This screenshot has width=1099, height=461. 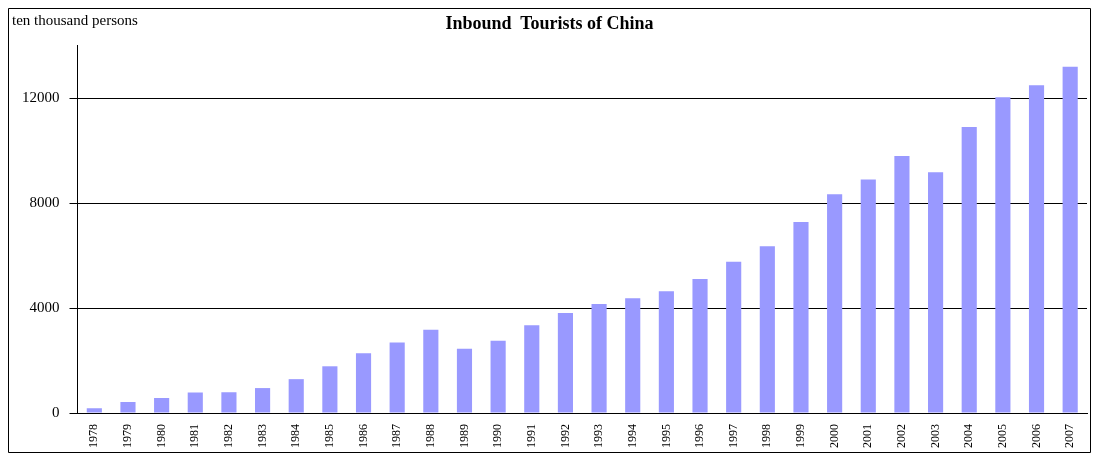 I want to click on x-tick-label: 1987, so click(x=396, y=436).